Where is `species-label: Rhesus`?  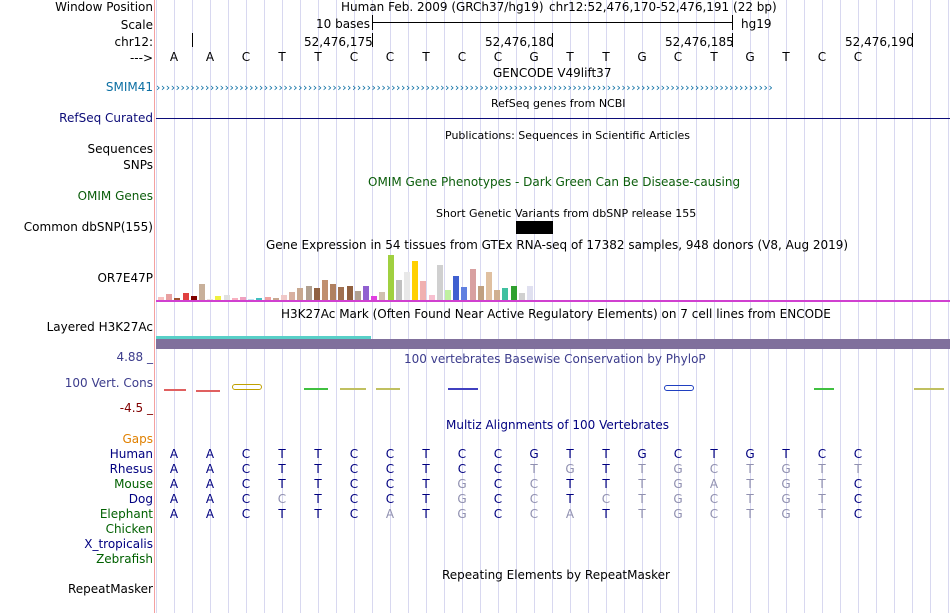 species-label: Rhesus is located at coordinates (131, 469).